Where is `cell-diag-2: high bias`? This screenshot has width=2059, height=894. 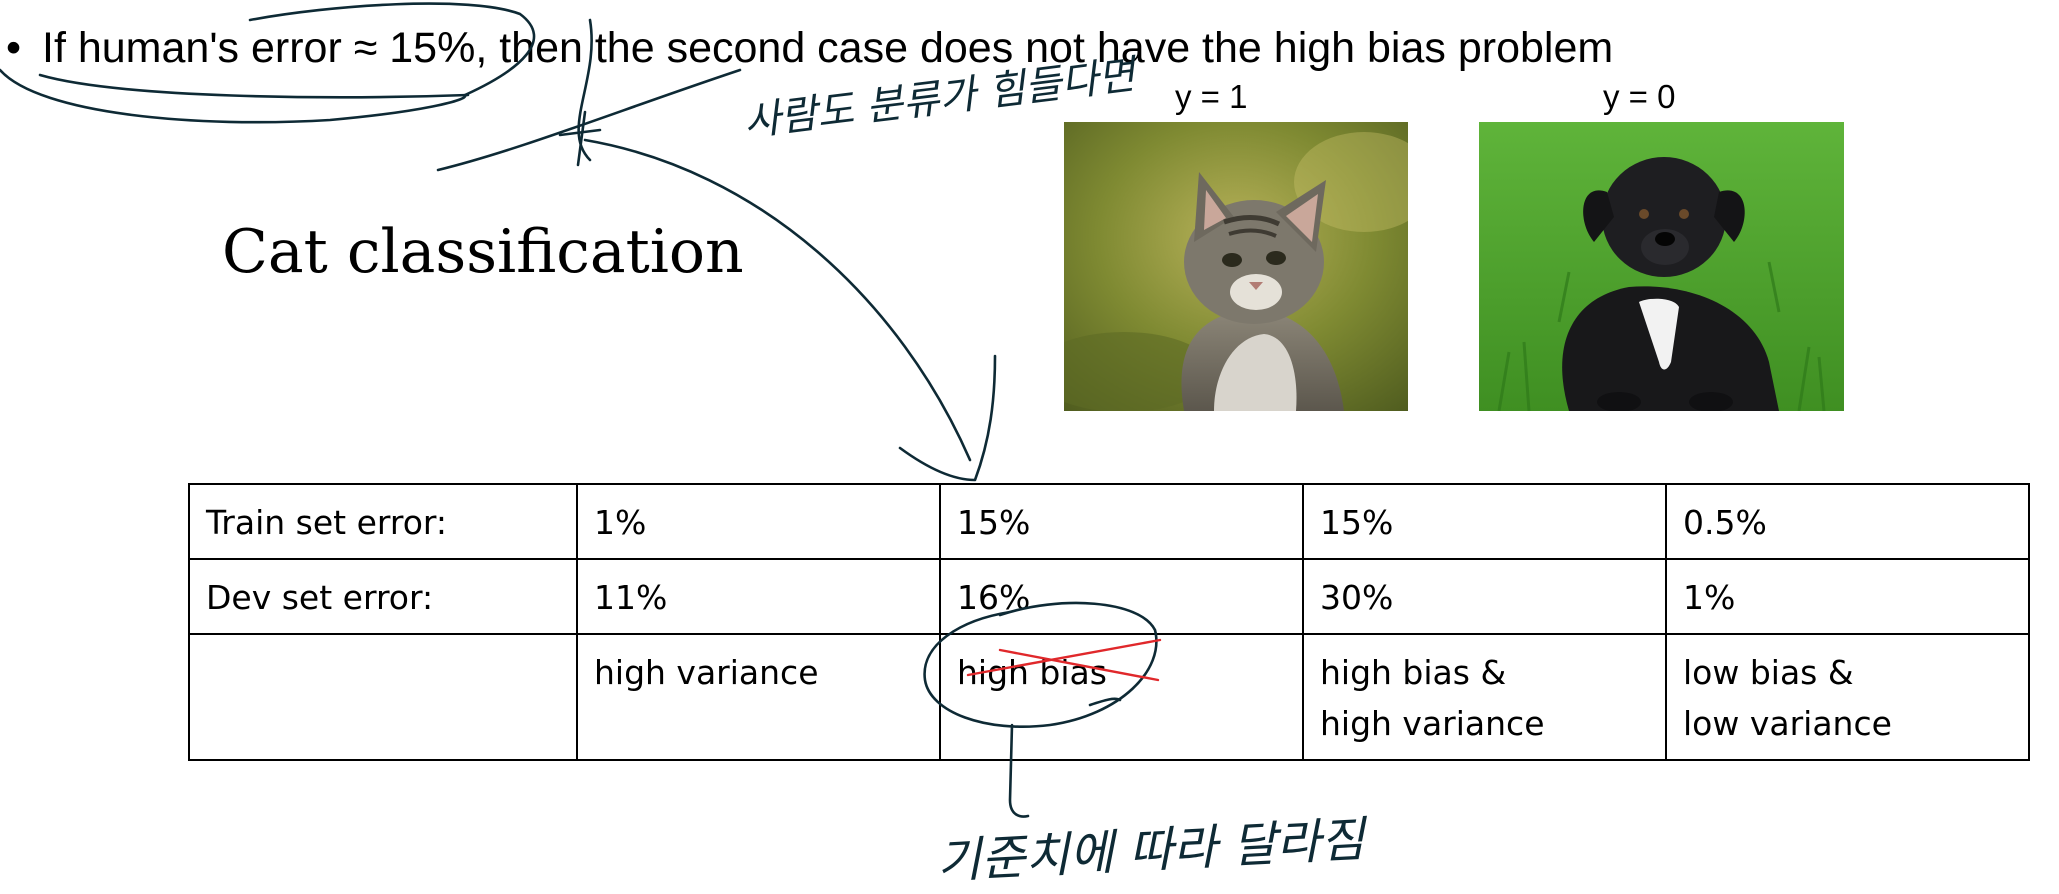 cell-diag-2: high bias is located at coordinates (1121, 697).